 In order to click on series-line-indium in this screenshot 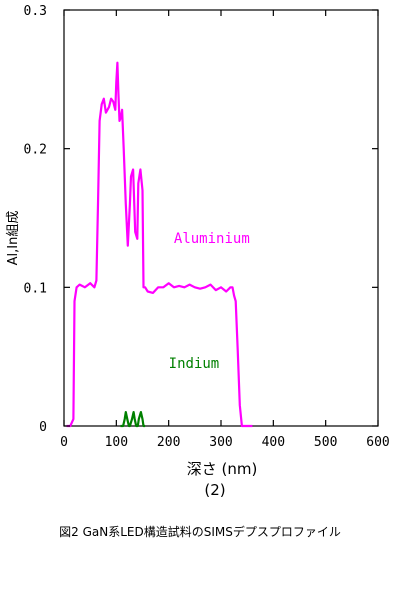, I will do `click(133, 419)`.